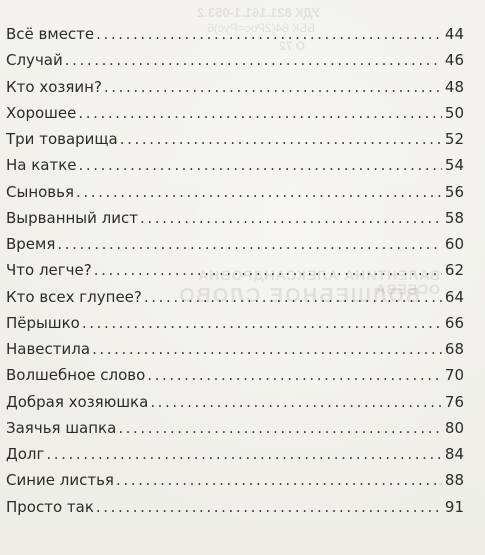  I want to click on toc-entry-title: Что легче?, so click(49, 270).